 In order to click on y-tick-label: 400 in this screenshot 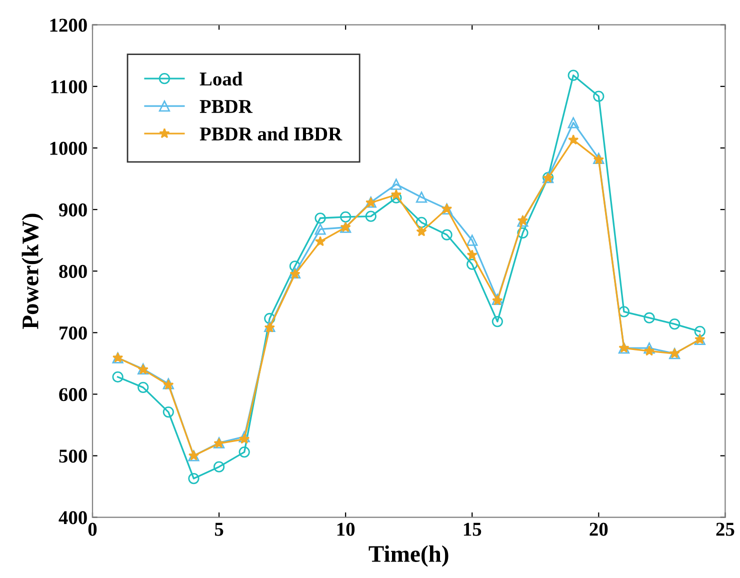, I will do `click(72, 517)`.